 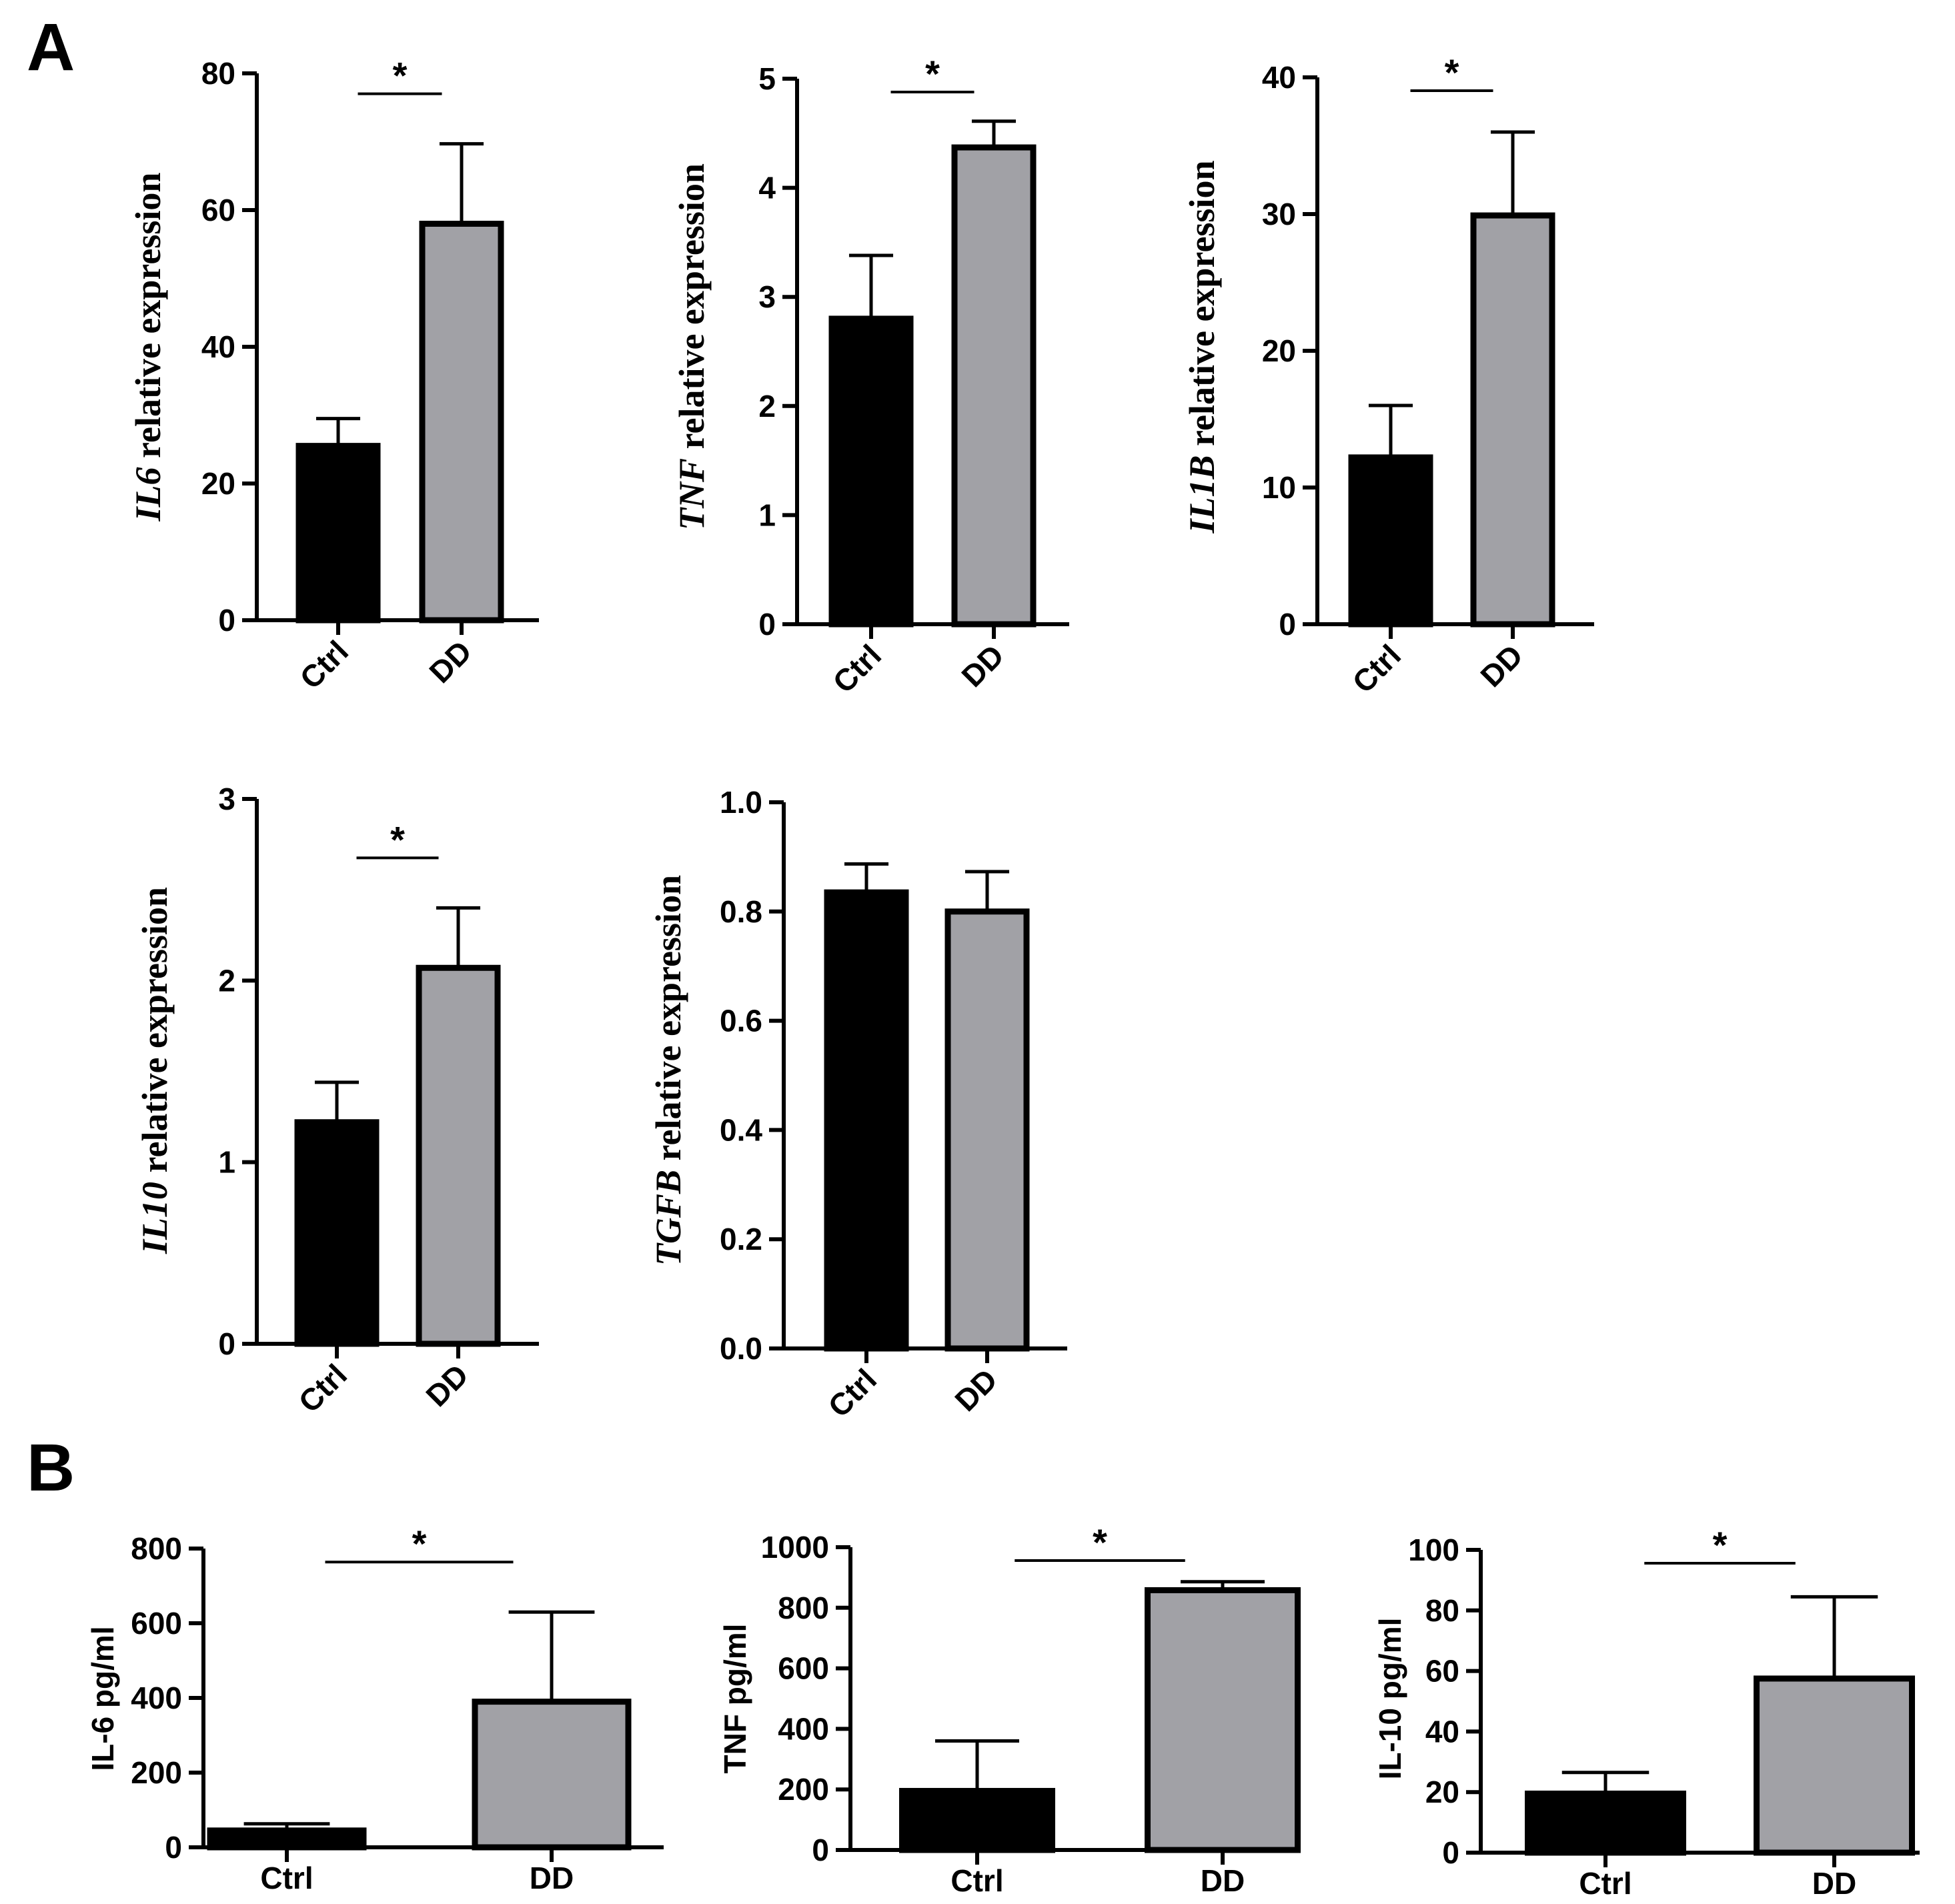 What do you see at coordinates (767, 188) in the screenshot?
I see `y-tick-label: 4` at bounding box center [767, 188].